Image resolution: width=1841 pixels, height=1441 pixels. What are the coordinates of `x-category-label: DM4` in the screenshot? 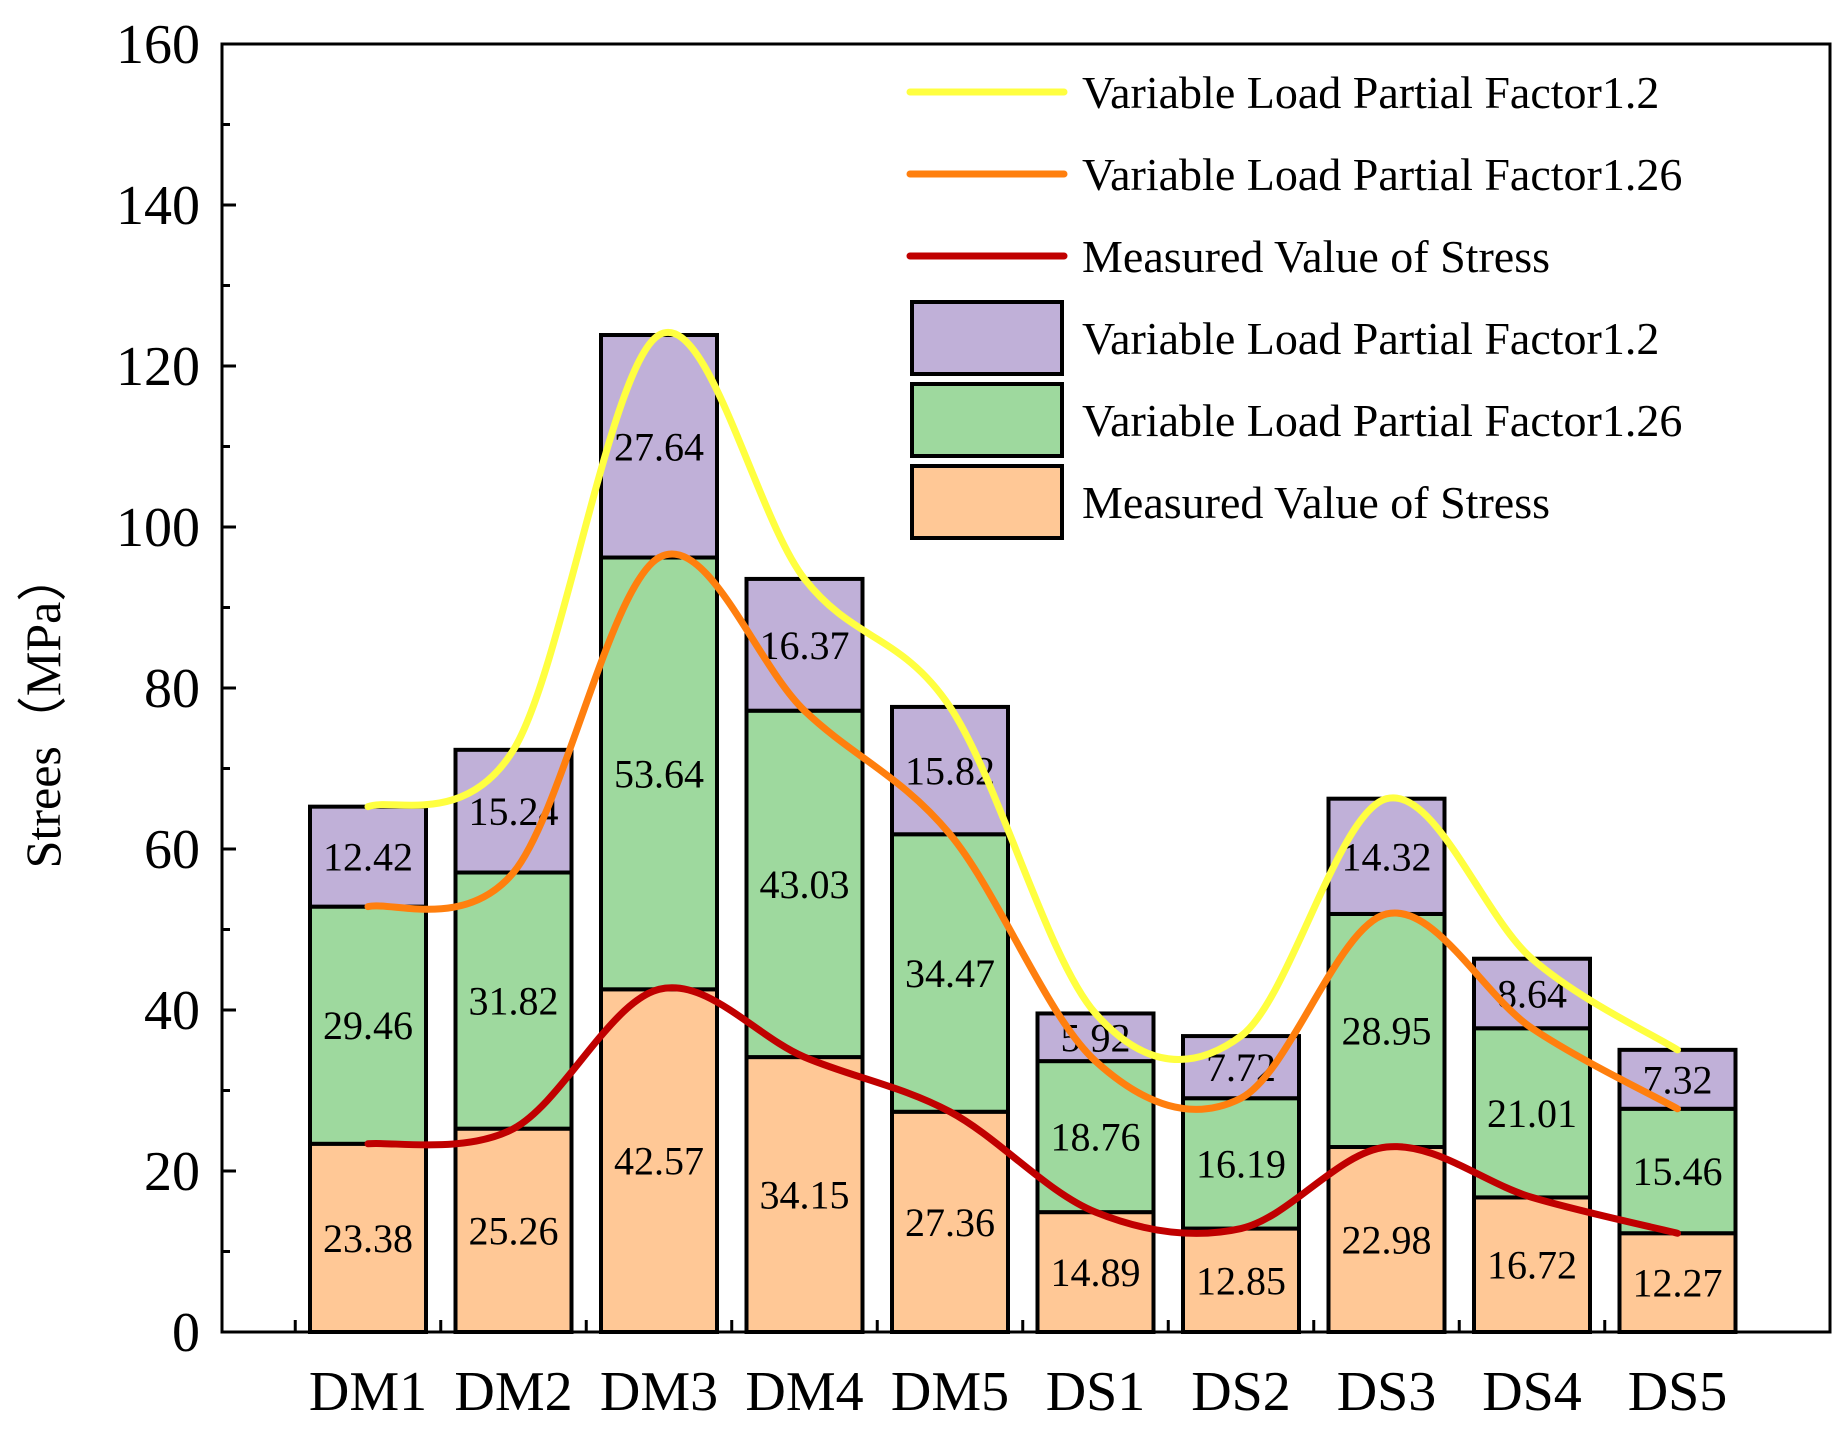 It's located at (804, 1392).